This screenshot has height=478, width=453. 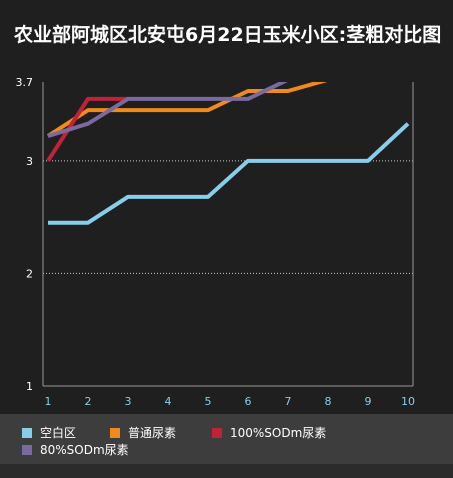 I want to click on legend-label-blank: 空白区, so click(x=58, y=433).